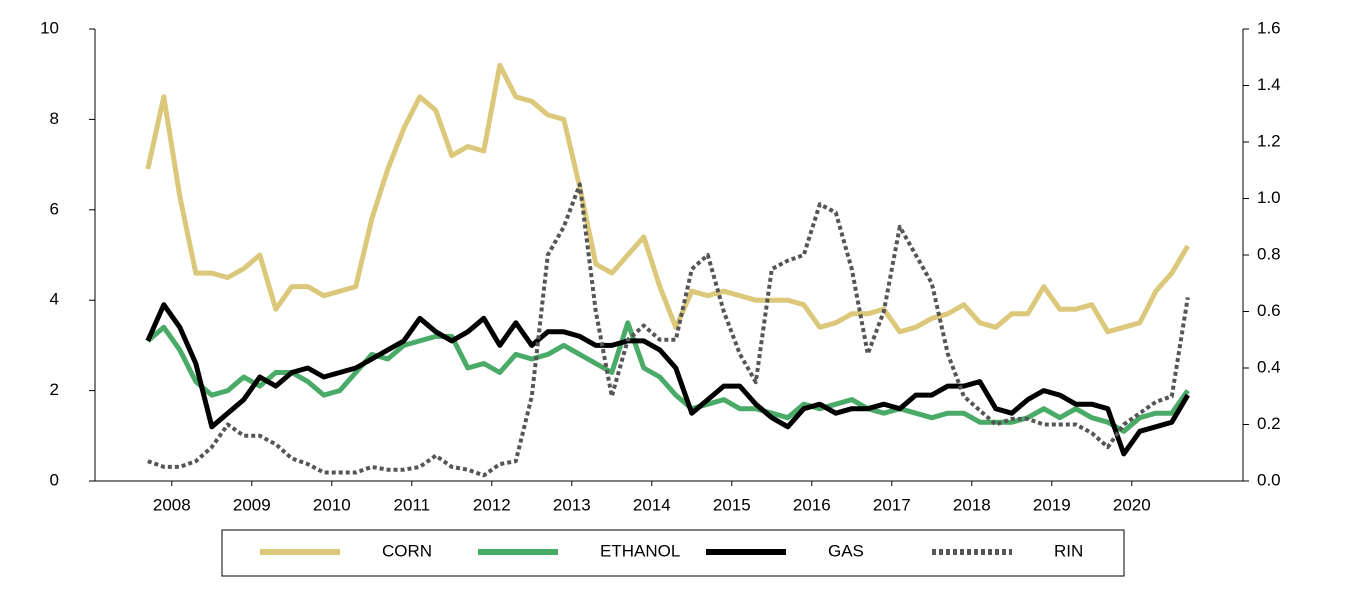 The image size is (1347, 606). Describe the element at coordinates (1269, 140) in the screenshot. I see `y2-tick-label: 1.2` at that location.